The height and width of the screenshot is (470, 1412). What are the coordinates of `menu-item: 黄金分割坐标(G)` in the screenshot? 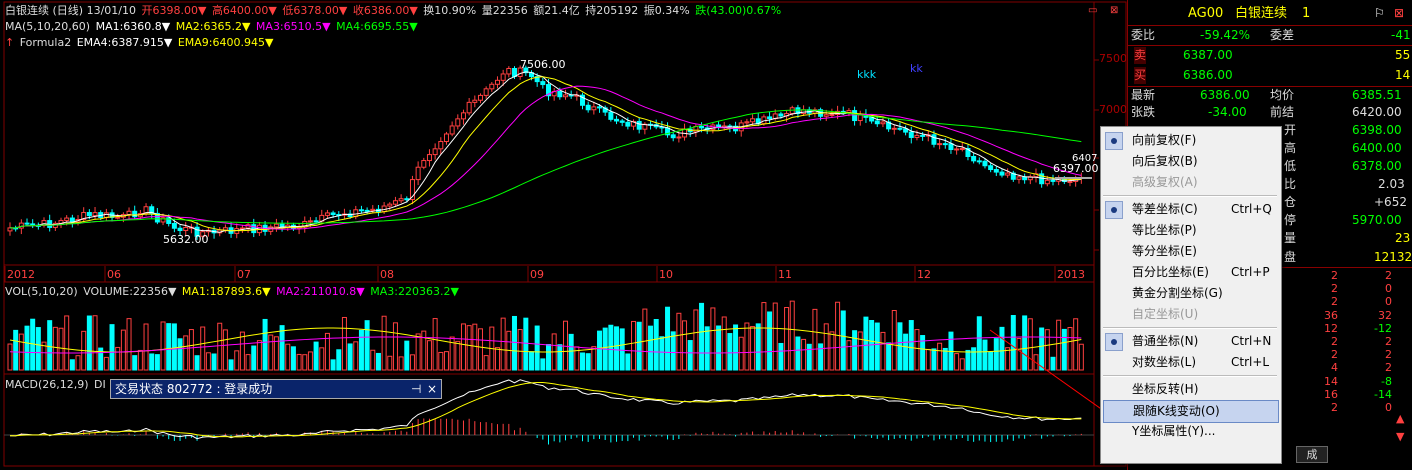 It's located at (1190, 293).